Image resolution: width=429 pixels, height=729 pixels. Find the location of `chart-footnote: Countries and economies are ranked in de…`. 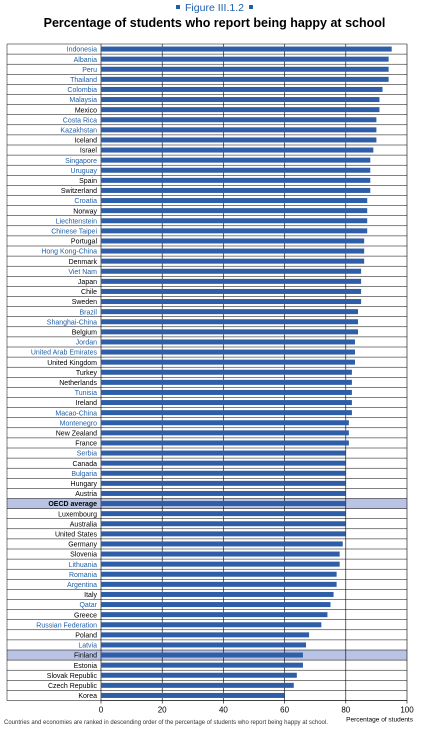

chart-footnote: Countries and economies are ranked in de… is located at coordinates (166, 723).